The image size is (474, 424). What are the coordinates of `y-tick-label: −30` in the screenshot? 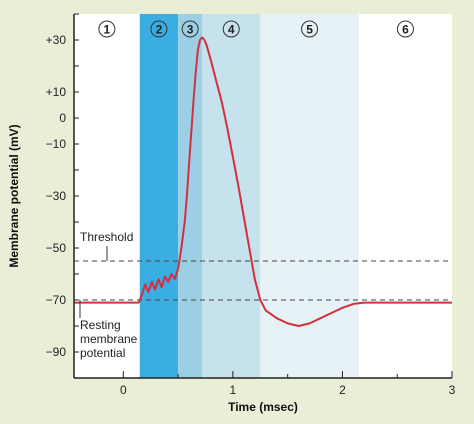 It's located at (56, 196).